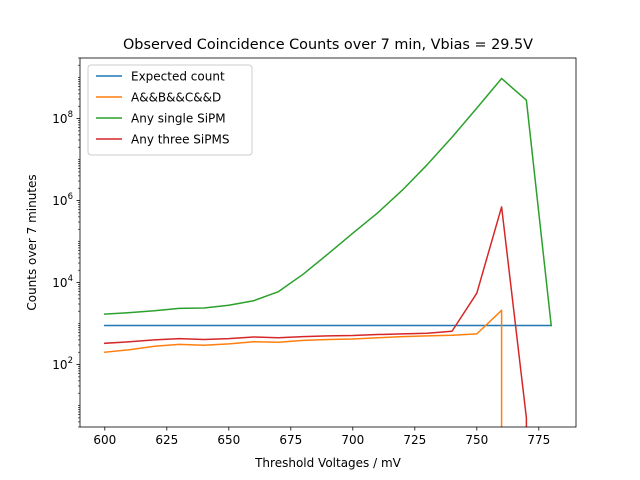 The width and height of the screenshot is (640, 480). I want to click on legend-label: Any single SiPM, so click(178, 119).